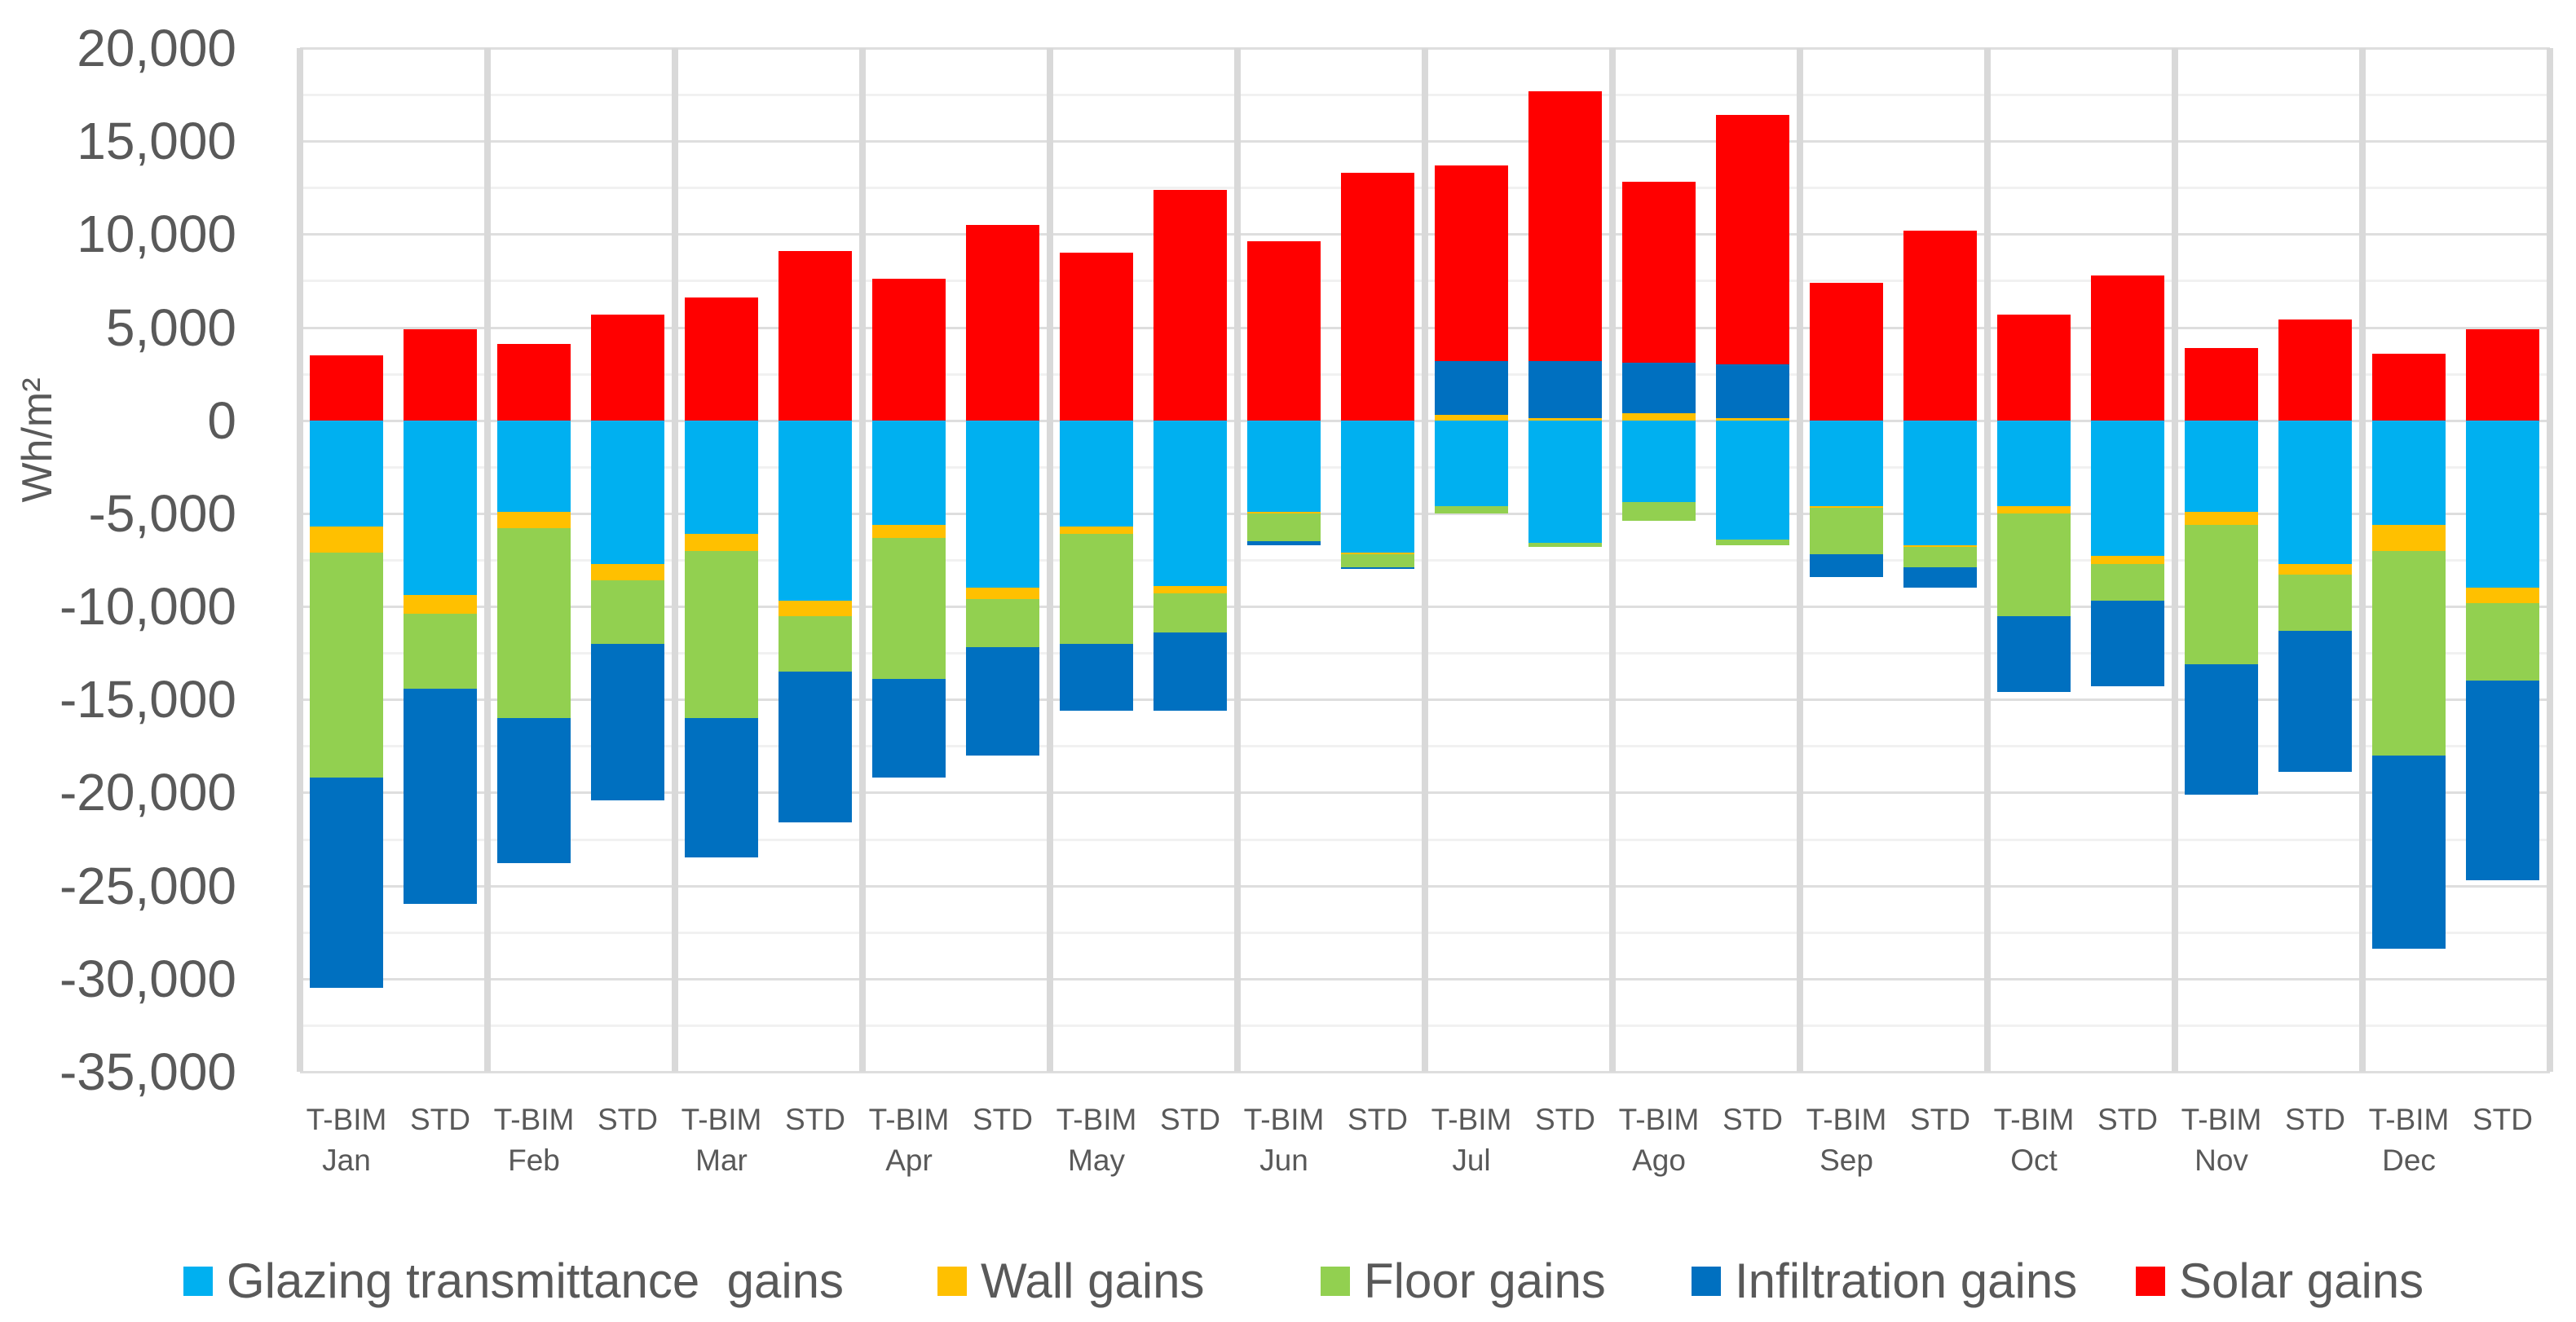 This screenshot has width=2576, height=1322. I want to click on y-tick-label: -25,000, so click(147, 885).